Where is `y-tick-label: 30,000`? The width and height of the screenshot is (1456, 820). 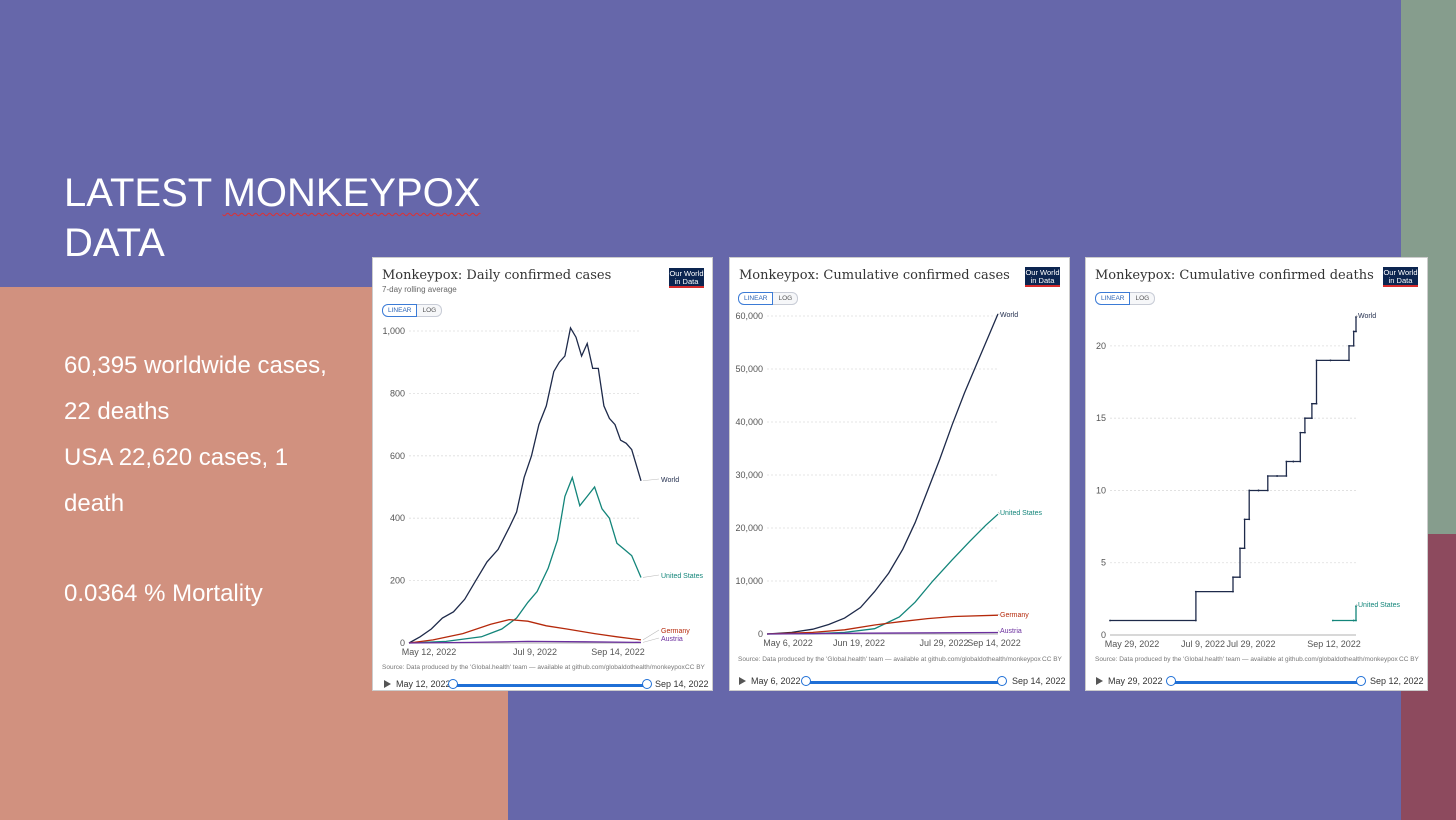
y-tick-label: 30,000 is located at coordinates (749, 475).